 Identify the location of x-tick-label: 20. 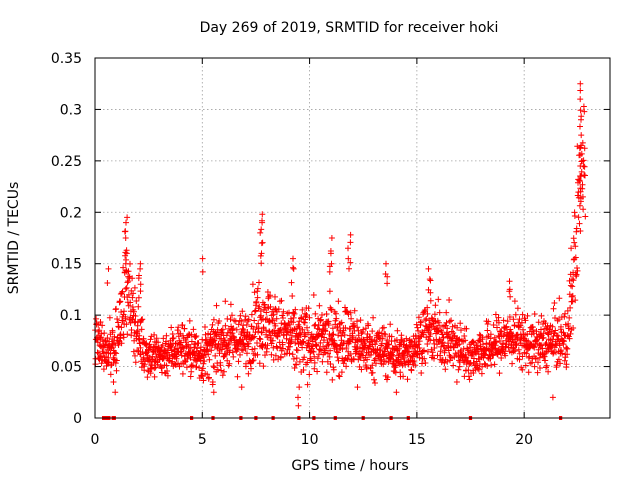
(524, 440).